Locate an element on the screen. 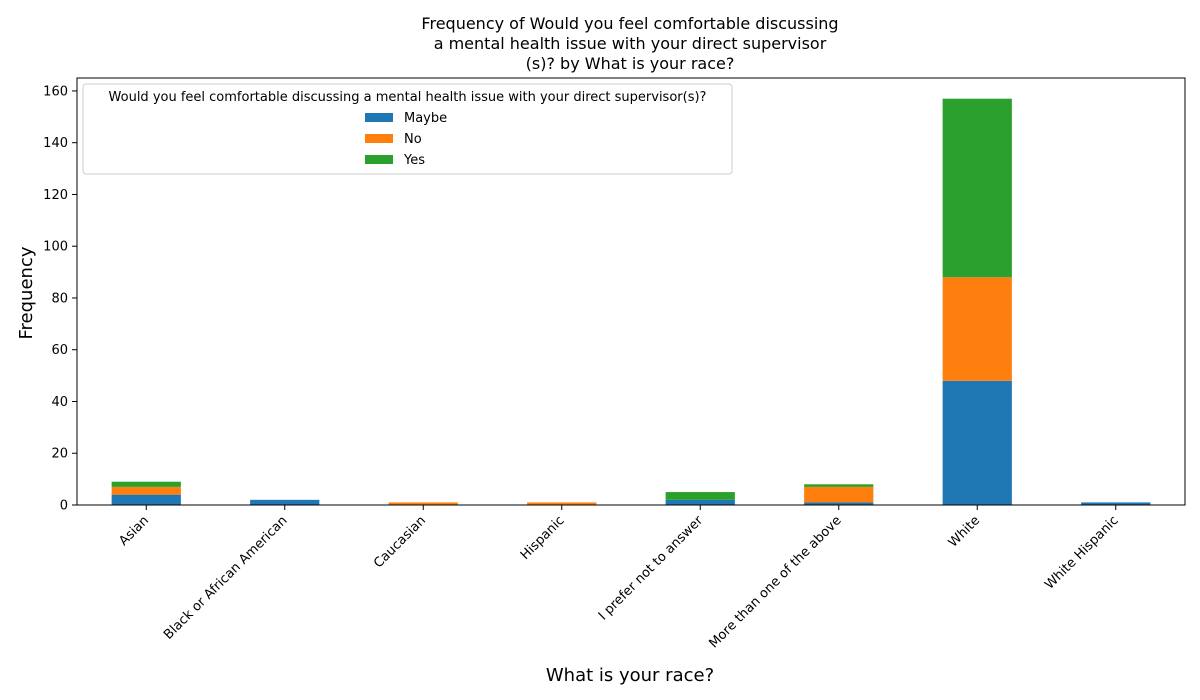 This screenshot has width=1200, height=700. y-tick-label: 20 is located at coordinates (59, 454).